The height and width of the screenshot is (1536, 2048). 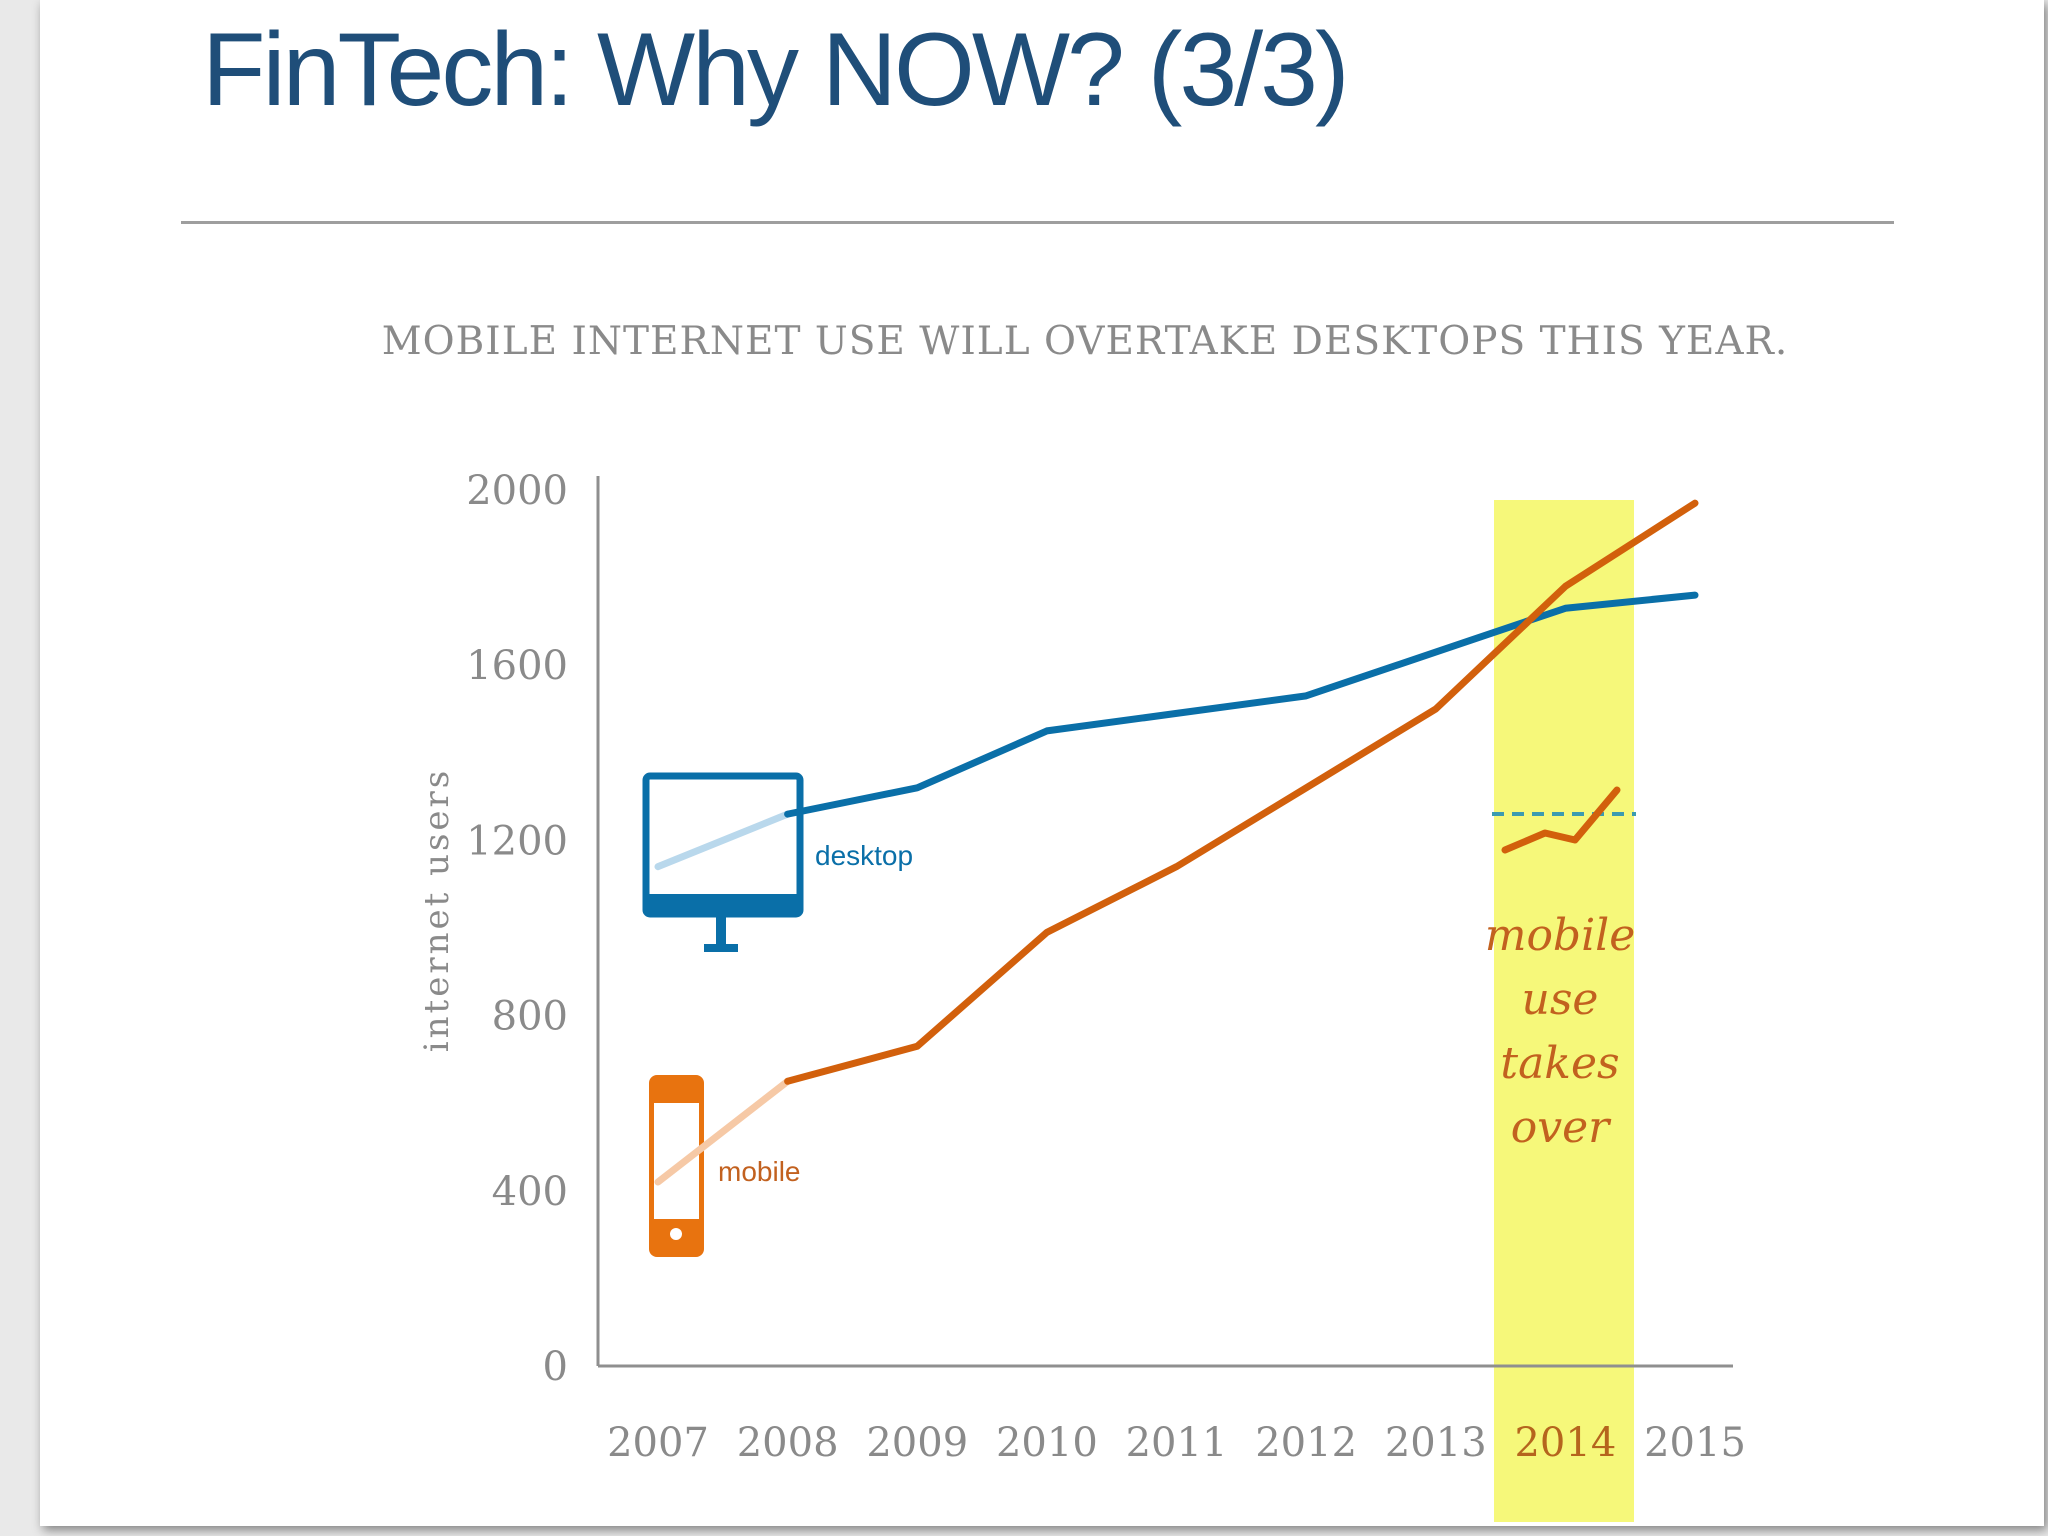 I want to click on y-tick-label: 800, so click(x=530, y=1017).